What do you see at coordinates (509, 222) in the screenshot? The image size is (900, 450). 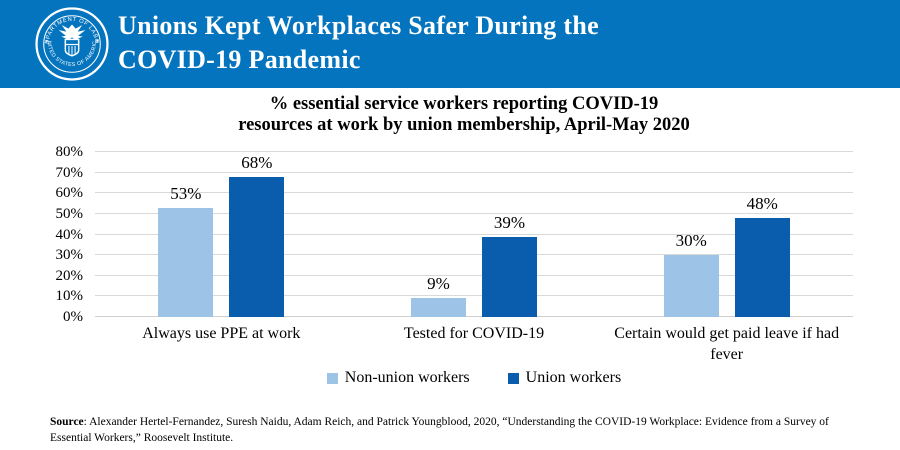 I see `bar-value-label: 39%` at bounding box center [509, 222].